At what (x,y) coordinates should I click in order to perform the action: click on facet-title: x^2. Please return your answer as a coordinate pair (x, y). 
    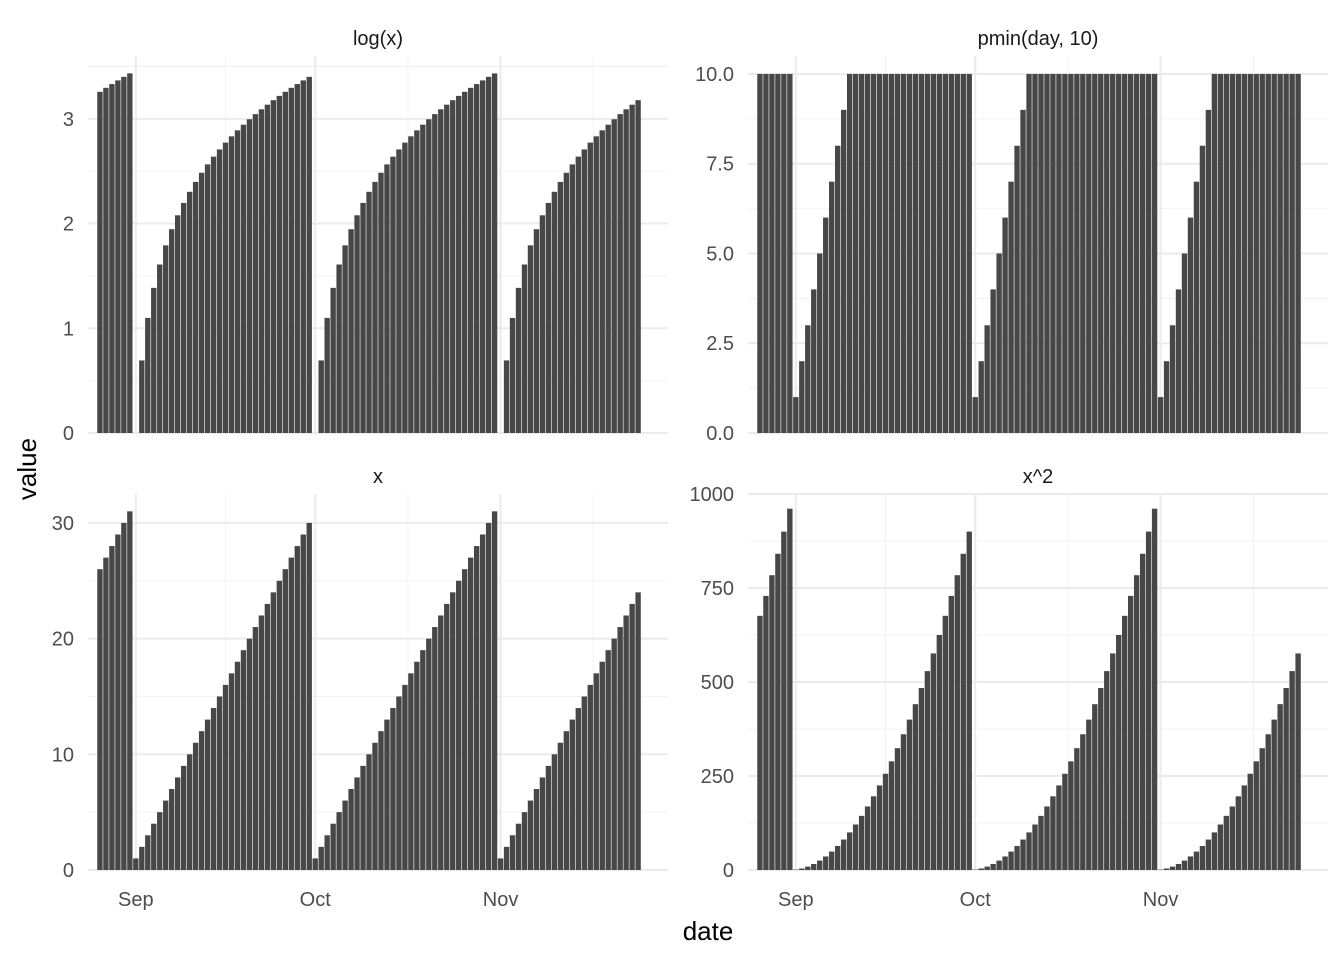
    Looking at the image, I should click on (1038, 477).